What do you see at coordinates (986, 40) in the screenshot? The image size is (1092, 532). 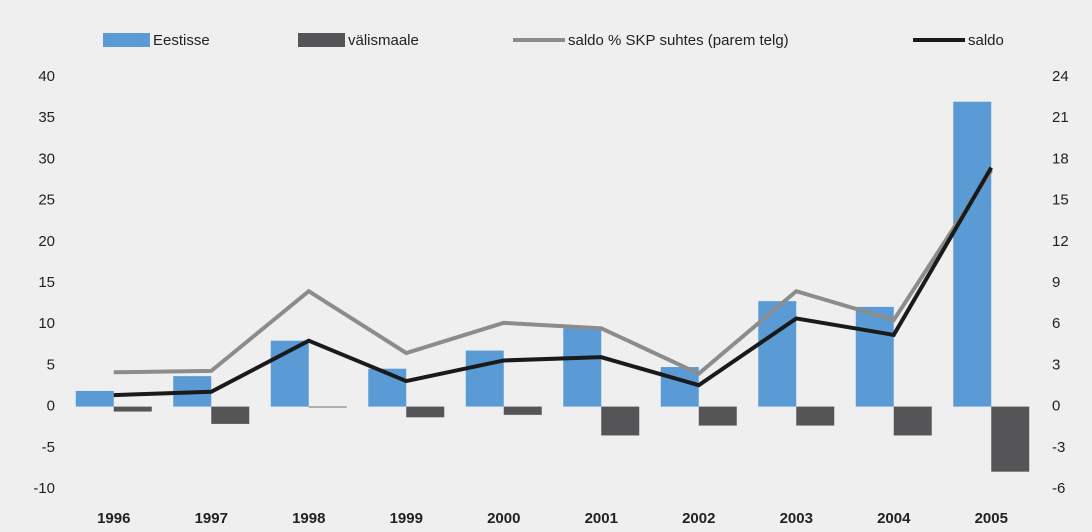 I see `legend-label: saldo` at bounding box center [986, 40].